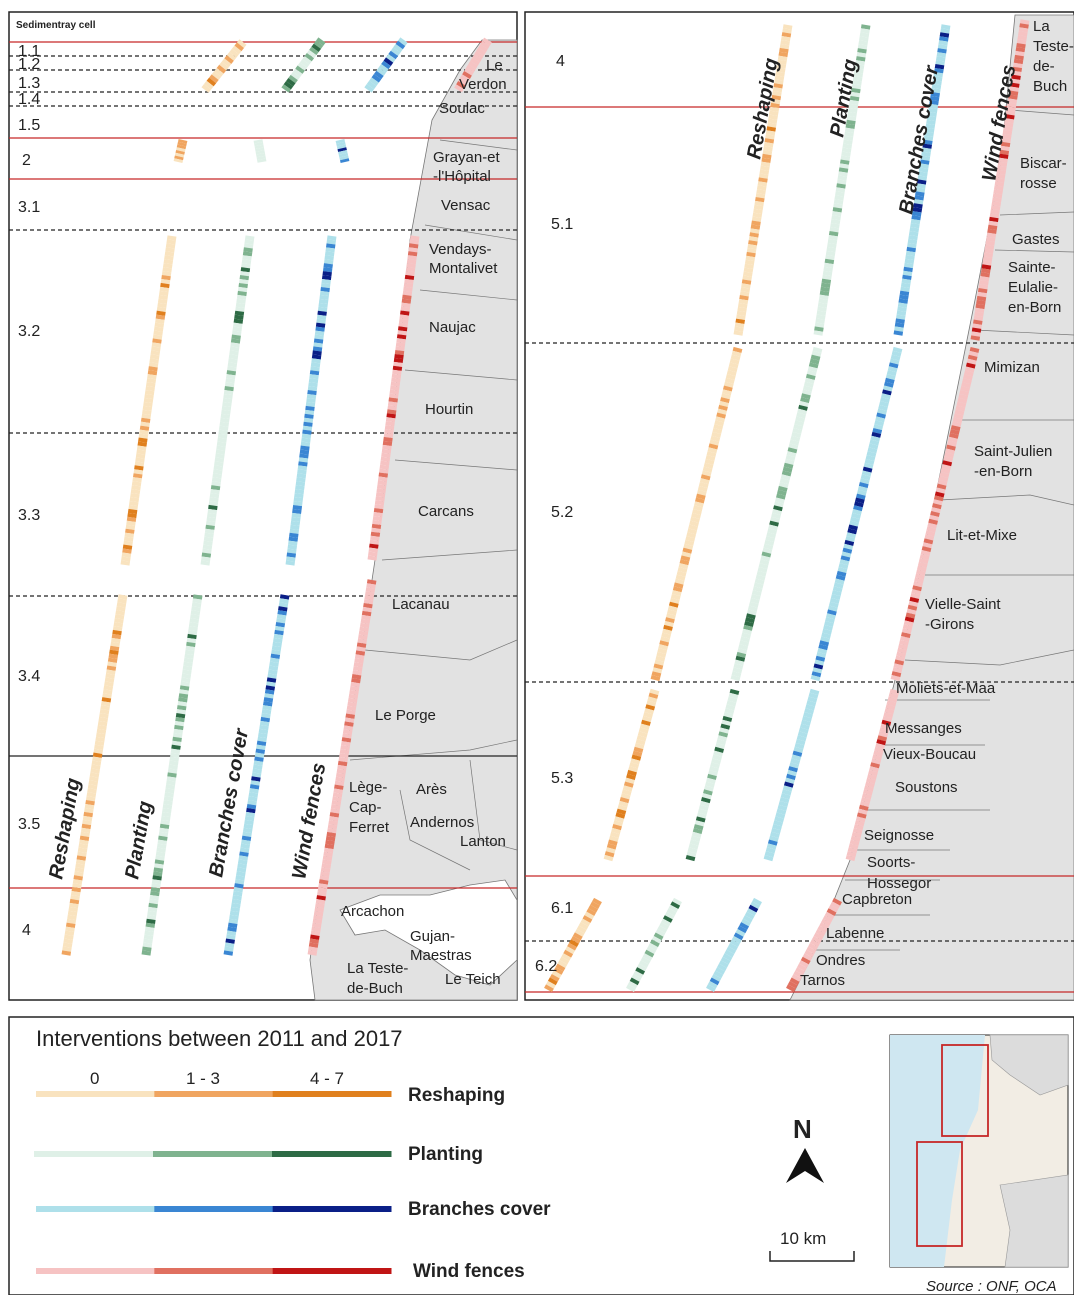 The image size is (1074, 1295). Describe the element at coordinates (560, 61) in the screenshot. I see `cell-label: 4` at that location.